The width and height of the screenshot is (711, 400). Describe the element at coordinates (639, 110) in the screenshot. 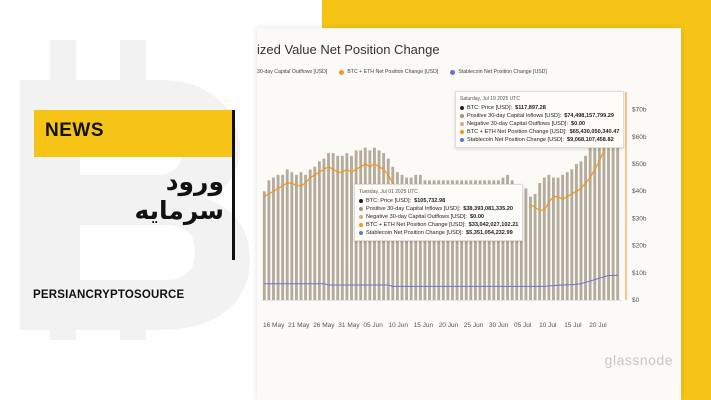

I see `y-tick-label: $70b` at that location.